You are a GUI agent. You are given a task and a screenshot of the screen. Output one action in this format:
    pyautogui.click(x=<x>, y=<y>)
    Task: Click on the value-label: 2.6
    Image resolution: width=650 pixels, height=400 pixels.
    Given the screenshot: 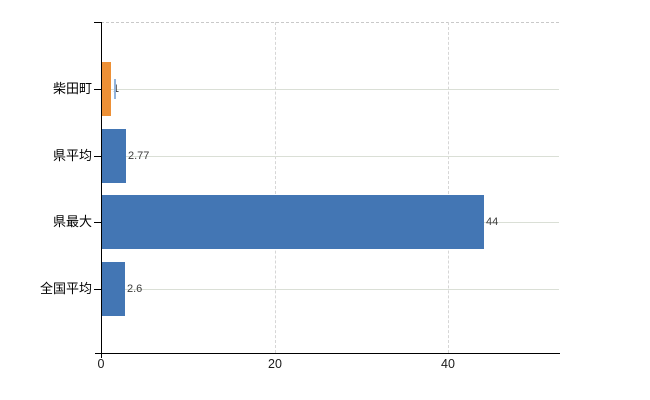 What is the action you would take?
    pyautogui.click(x=135, y=289)
    